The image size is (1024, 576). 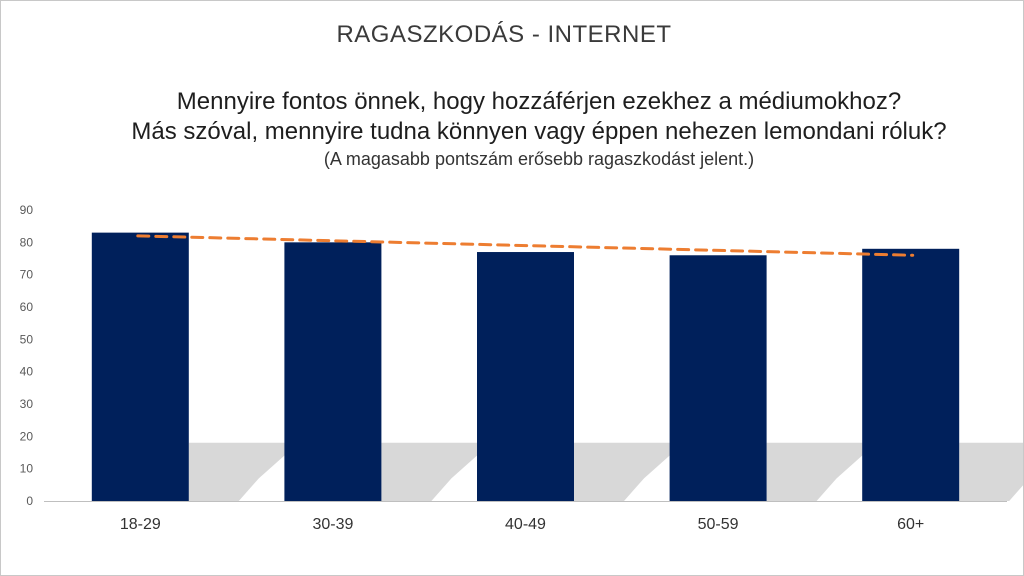 What do you see at coordinates (504, 34) in the screenshot?
I see `chart-title: RAGASZKODÁS - INTERNET` at bounding box center [504, 34].